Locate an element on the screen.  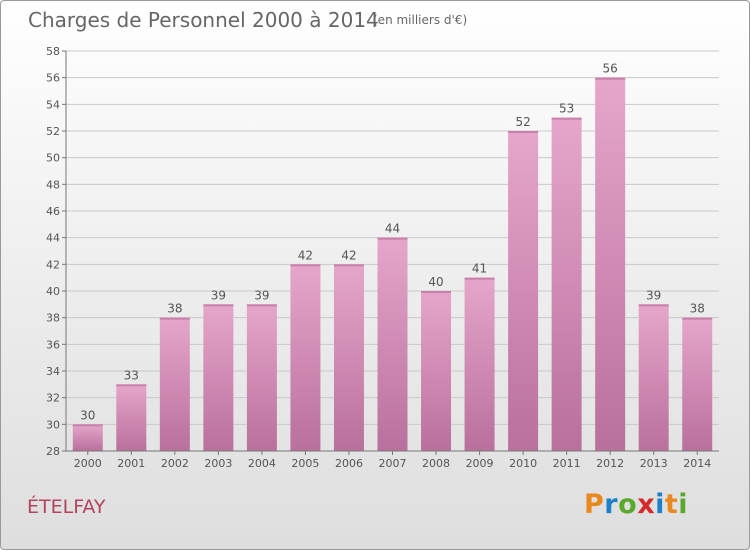
logo-letter: P is located at coordinates (594, 504).